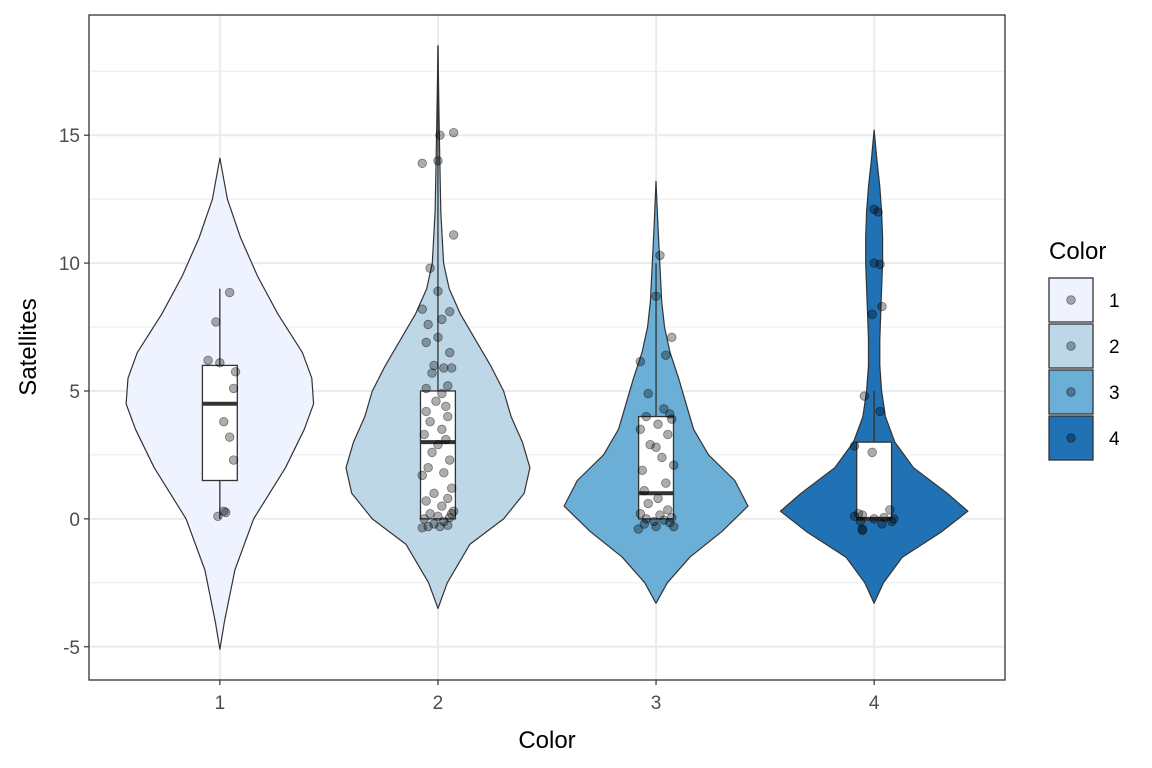  Describe the element at coordinates (1077, 251) in the screenshot. I see `legend-title: Color` at that location.